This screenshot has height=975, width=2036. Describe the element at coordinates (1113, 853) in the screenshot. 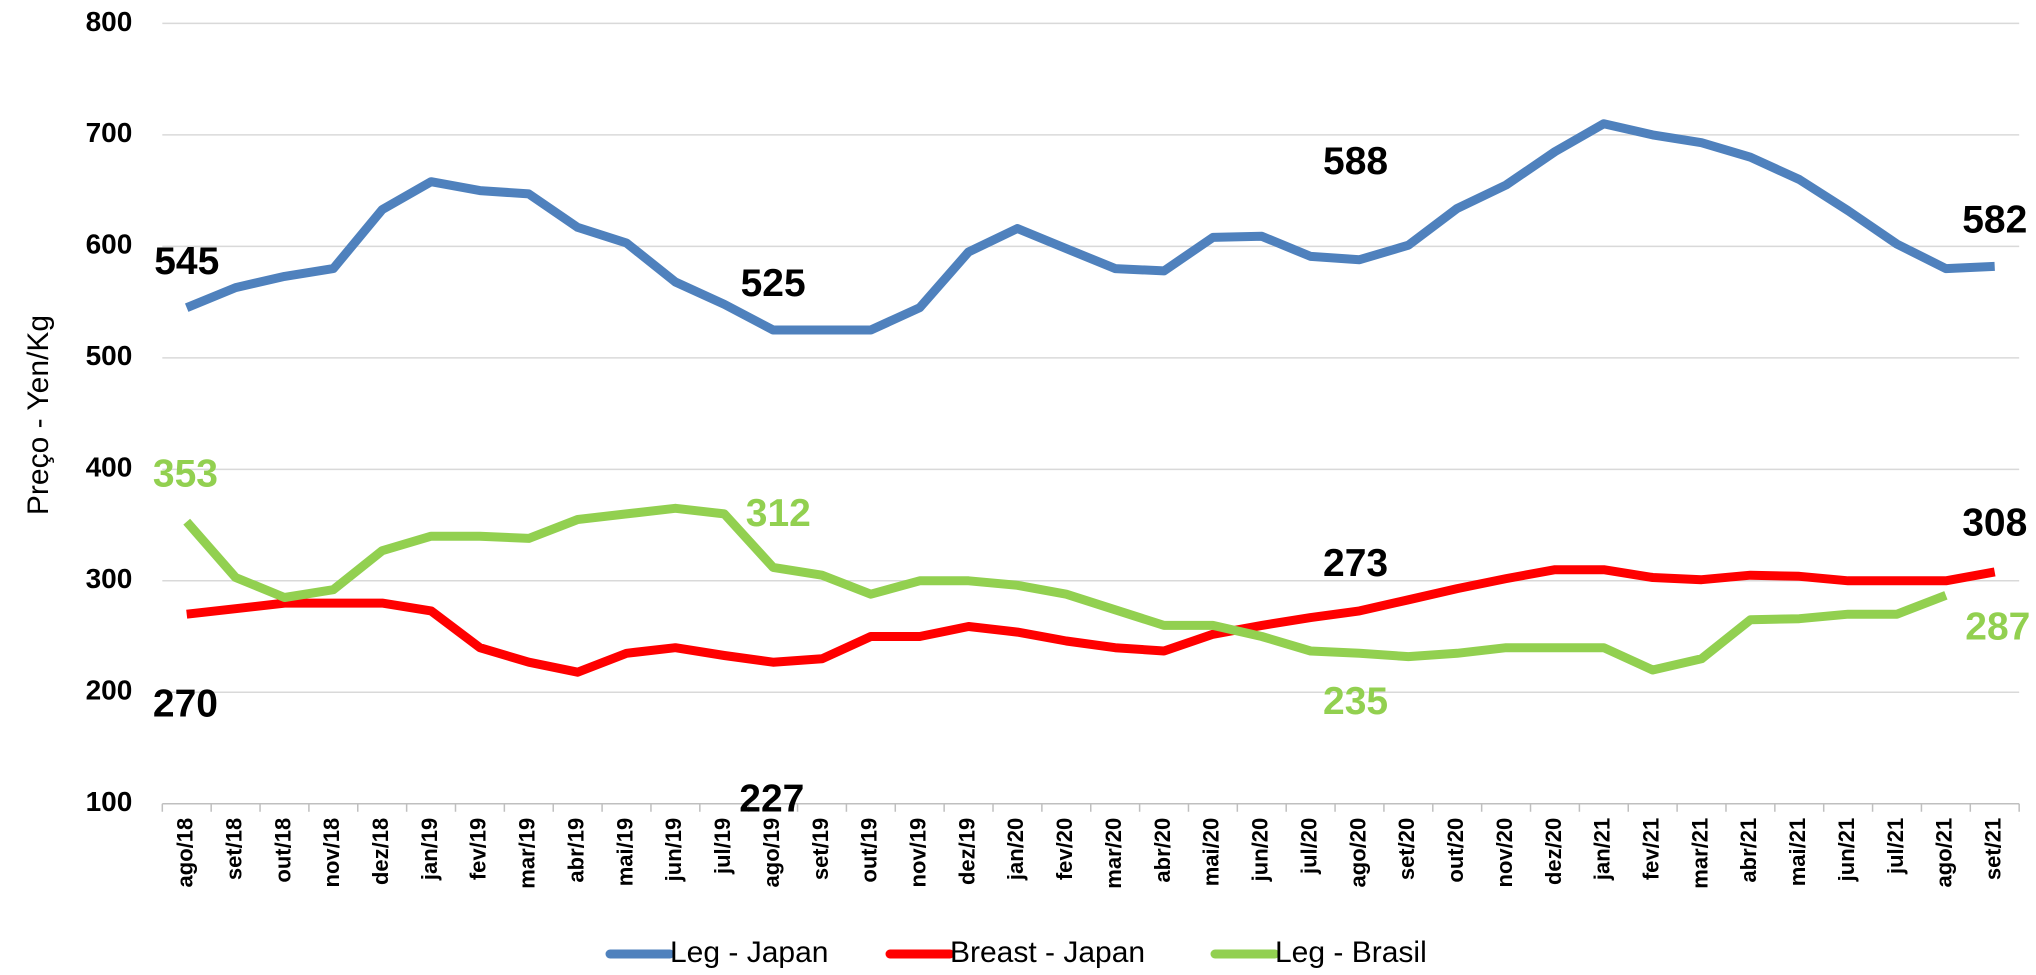

I see `x-tick-label: mar/20` at that location.